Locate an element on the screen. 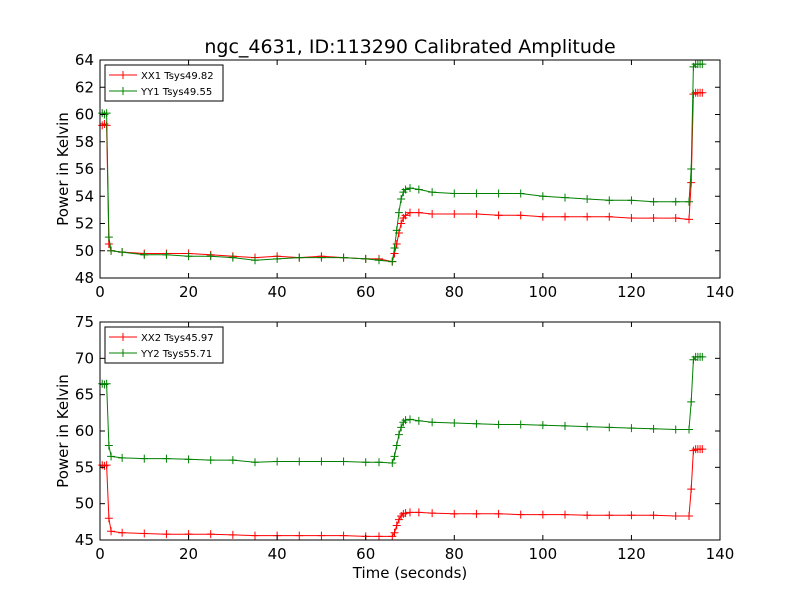 The image size is (800, 600). y-tick-label: 48 is located at coordinates (84, 278).